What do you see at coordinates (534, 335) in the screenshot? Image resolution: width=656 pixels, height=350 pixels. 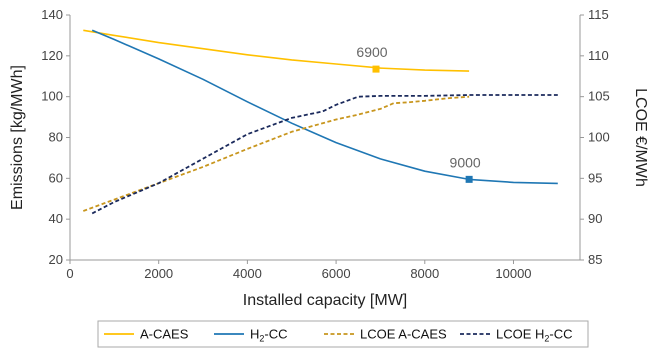 I see `legend-label: LCOE H2-CC` at bounding box center [534, 335].